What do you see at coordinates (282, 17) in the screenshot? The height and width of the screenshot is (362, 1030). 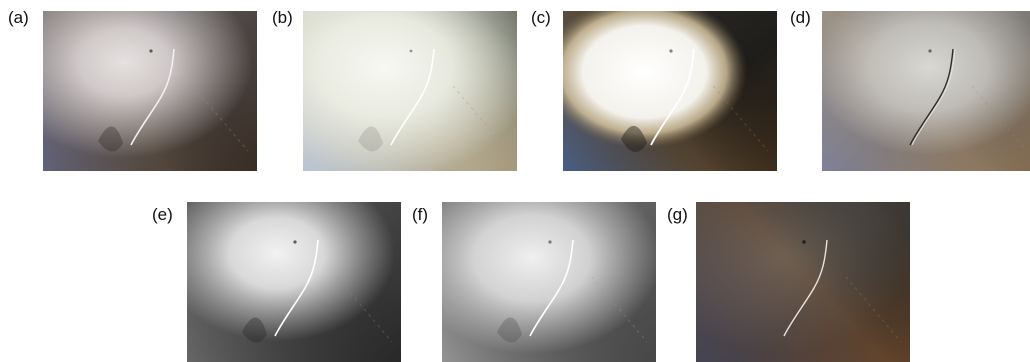 I see `panel-label: (b)` at bounding box center [282, 17].